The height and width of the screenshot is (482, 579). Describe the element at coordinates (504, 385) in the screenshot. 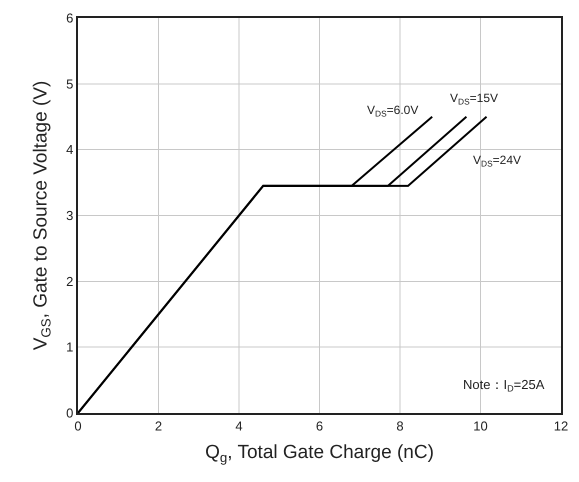

I see `annotation: Note：I$_{D}$=25A` at that location.